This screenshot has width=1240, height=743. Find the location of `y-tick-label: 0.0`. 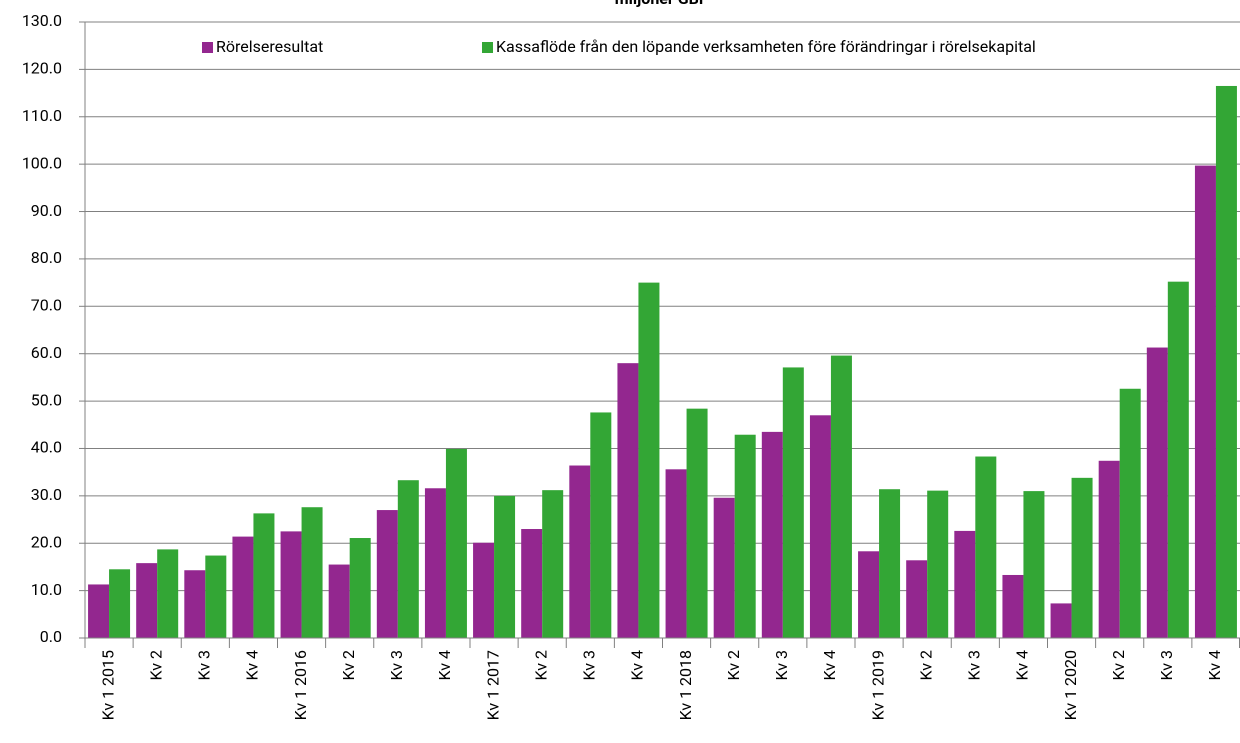

y-tick-label: 0.0 is located at coordinates (51, 636).